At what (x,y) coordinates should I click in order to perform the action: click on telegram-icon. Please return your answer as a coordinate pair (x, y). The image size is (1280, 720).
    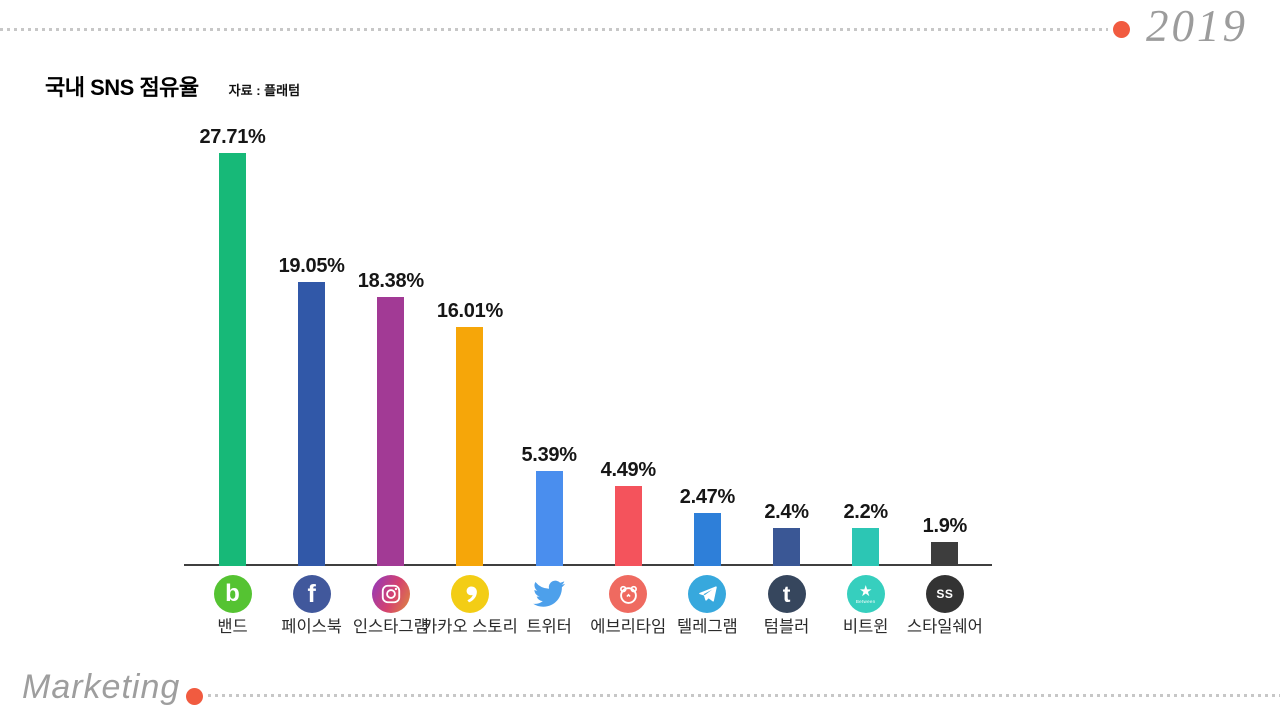
    Looking at the image, I should click on (707, 594).